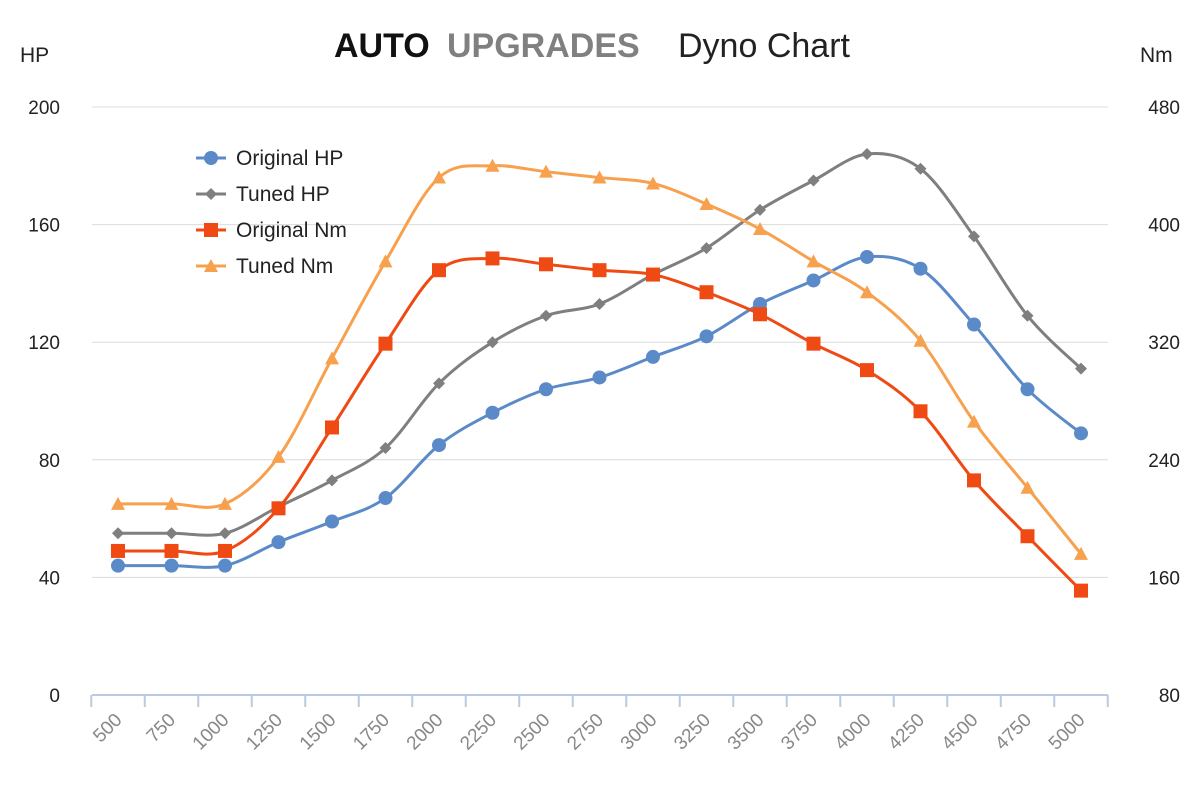 The width and height of the screenshot is (1200, 800). I want to click on x-tick-label: 4500, so click(960, 732).